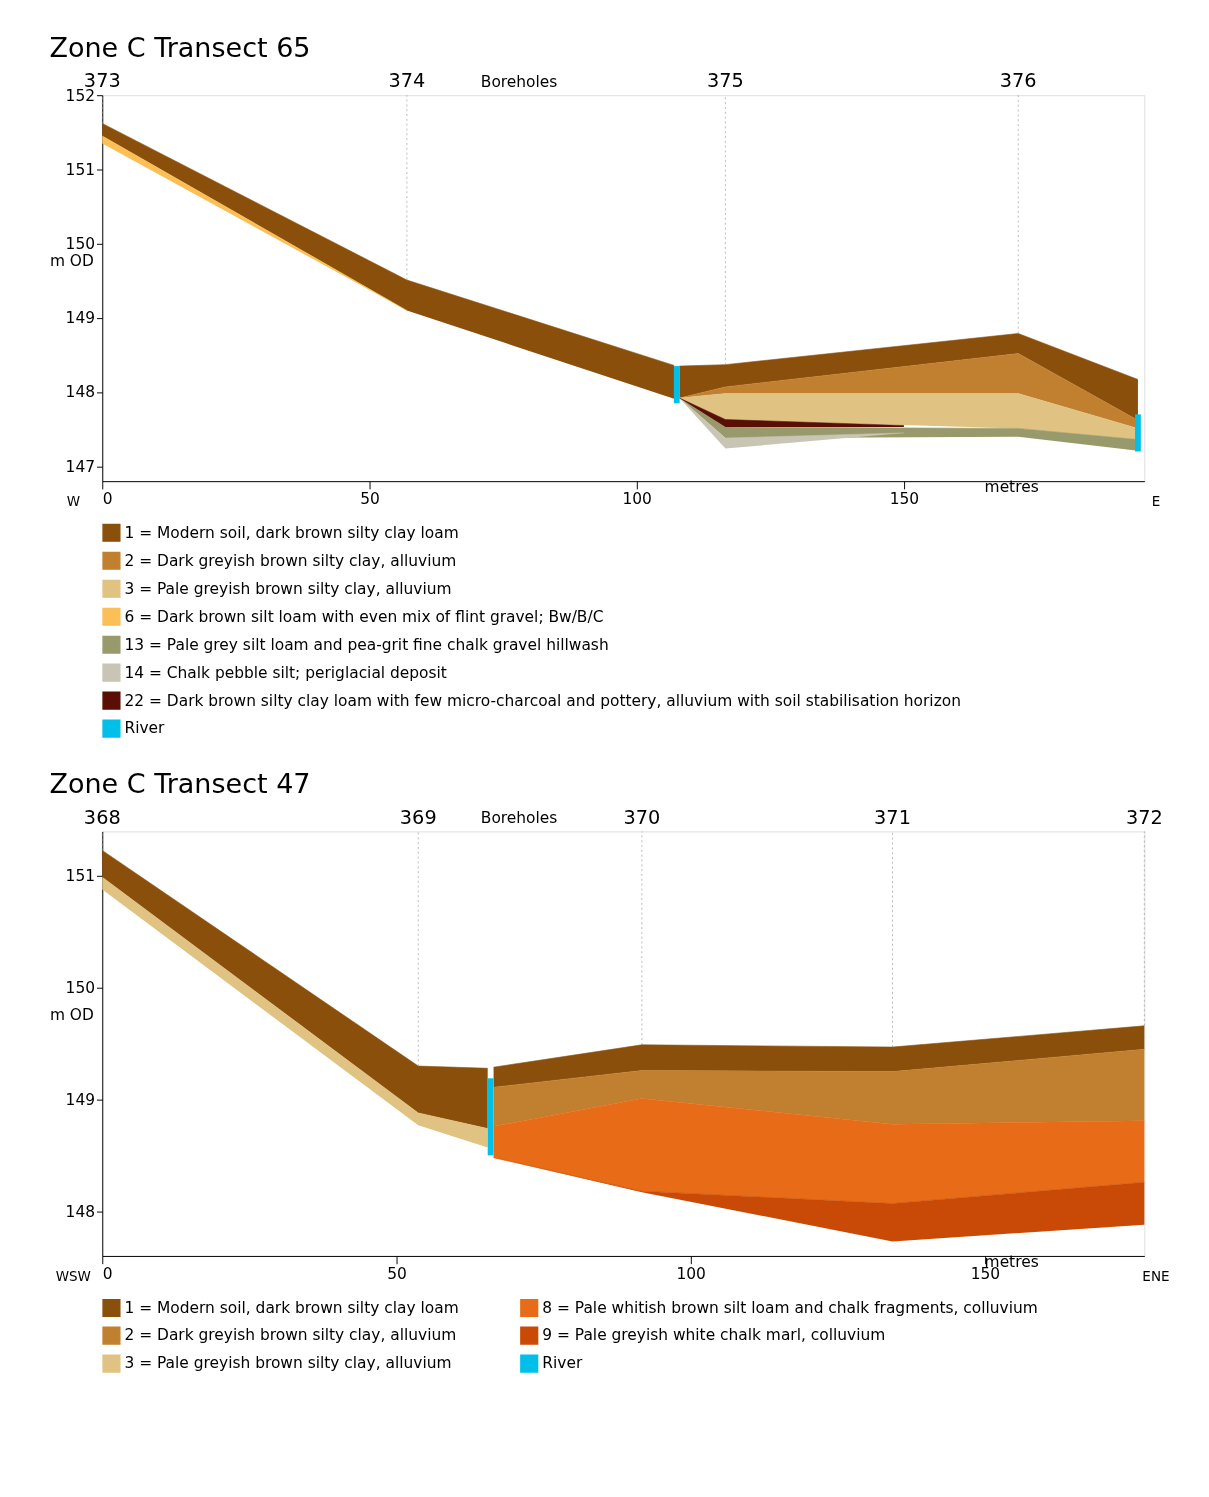 The height and width of the screenshot is (1497, 1209). Describe the element at coordinates (73, 501) in the screenshot. I see `text: W` at that location.